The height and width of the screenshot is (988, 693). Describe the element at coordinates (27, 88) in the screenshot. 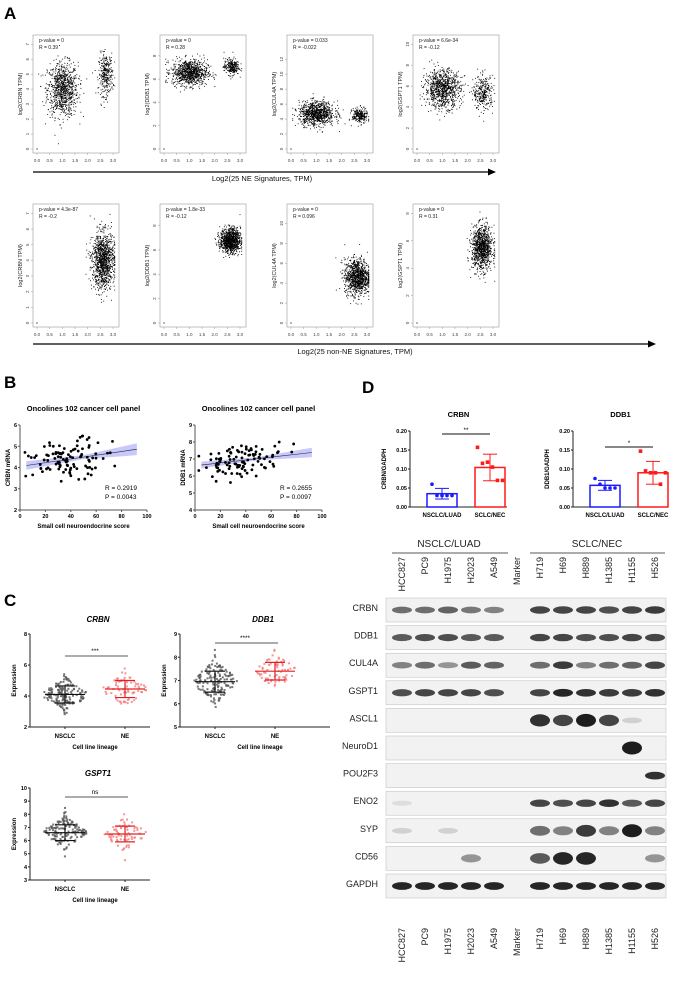

I see `y-tick-label: 4` at that location.